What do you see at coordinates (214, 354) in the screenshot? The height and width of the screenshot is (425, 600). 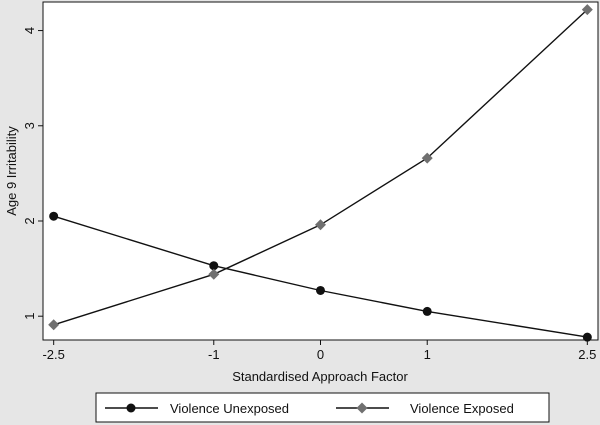 I see `x-tick-label-1: -1` at bounding box center [214, 354].